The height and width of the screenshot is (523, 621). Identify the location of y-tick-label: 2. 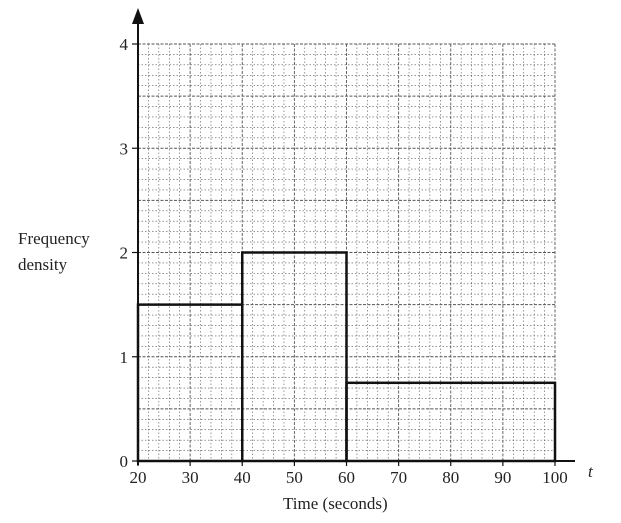
(124, 253).